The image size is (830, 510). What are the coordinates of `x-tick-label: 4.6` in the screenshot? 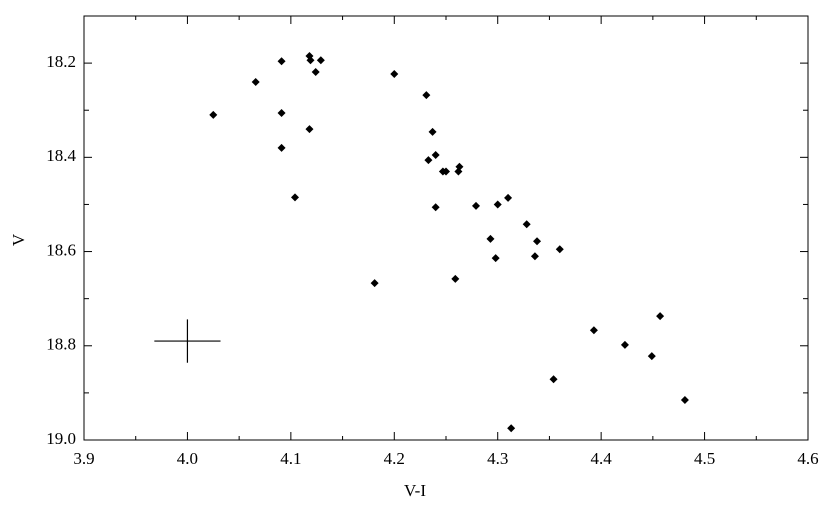 It's located at (807, 458).